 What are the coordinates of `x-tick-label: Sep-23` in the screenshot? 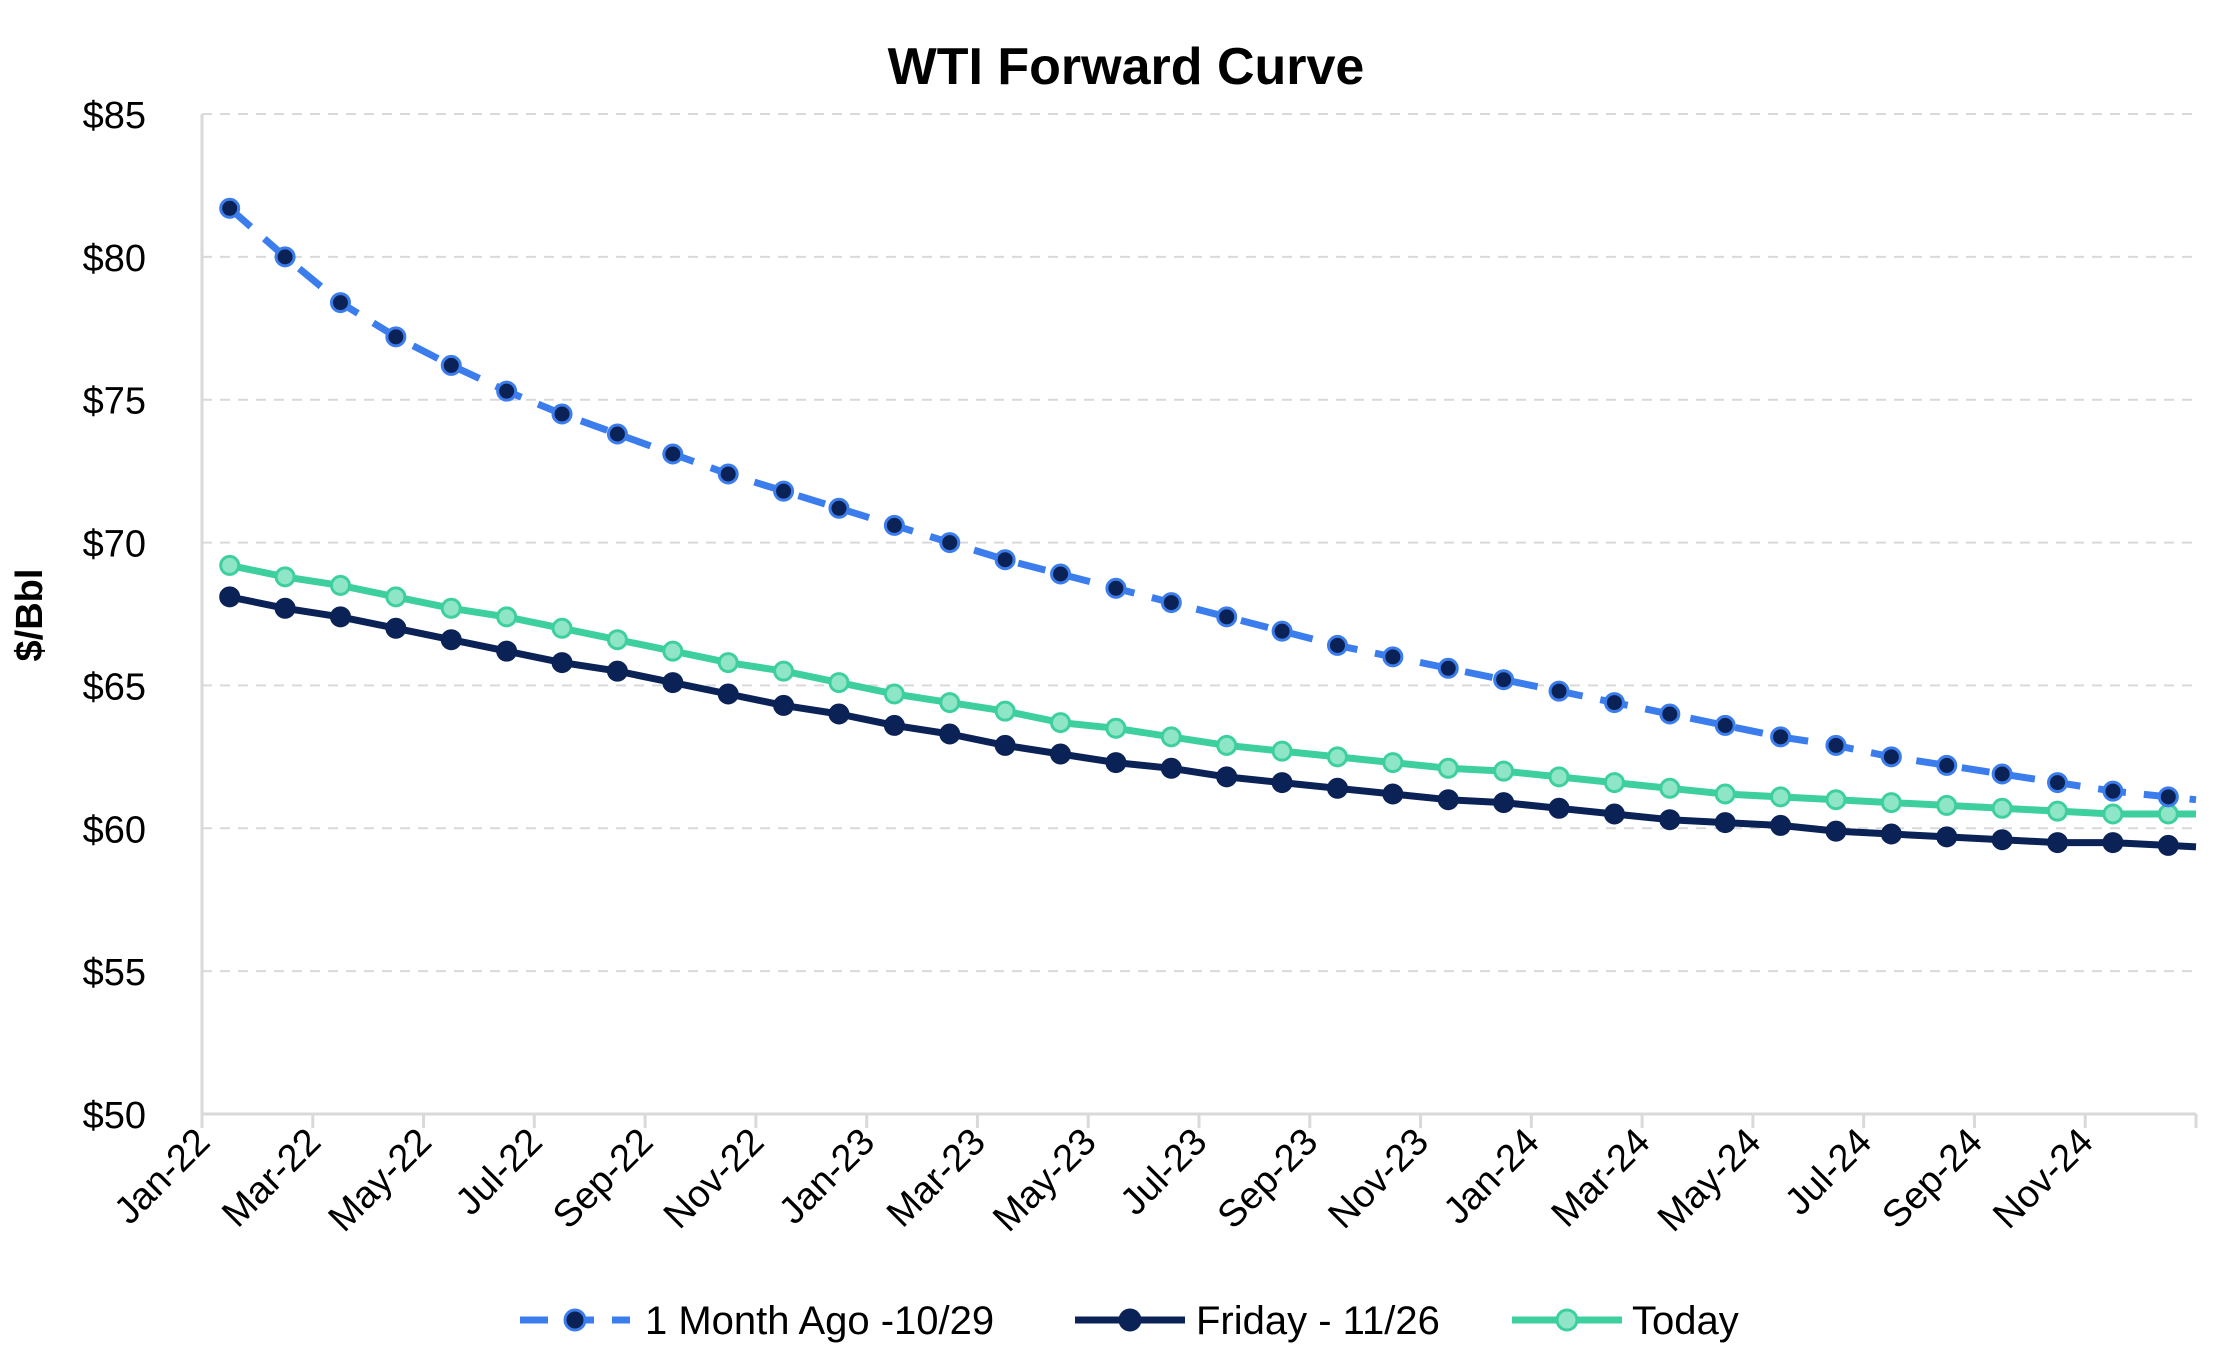 It's located at (1268, 1179).